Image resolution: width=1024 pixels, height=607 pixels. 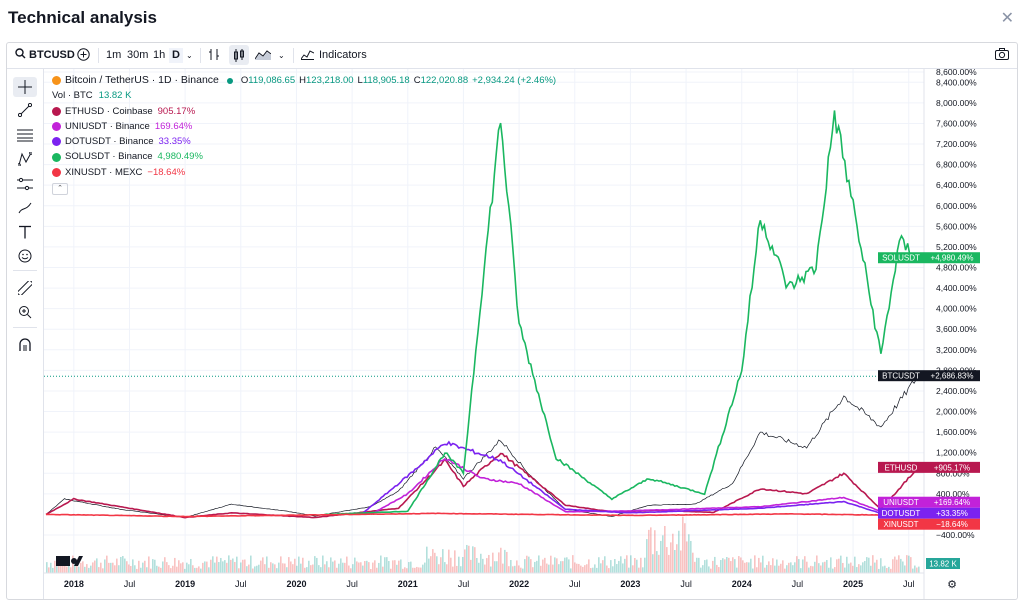 What do you see at coordinates (25, 288) in the screenshot?
I see `ruler-icon` at bounding box center [25, 288].